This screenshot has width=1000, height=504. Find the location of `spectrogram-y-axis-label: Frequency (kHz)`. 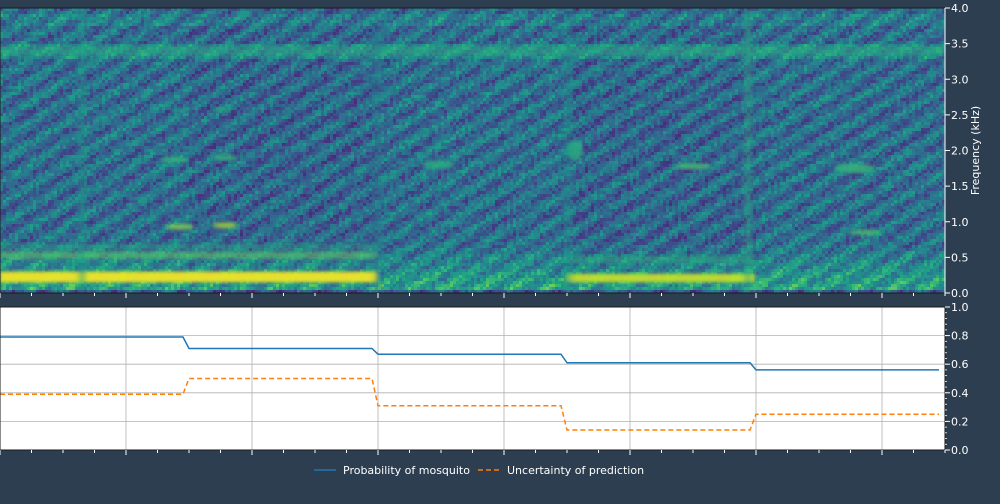

spectrogram-y-axis-label: Frequency (kHz) is located at coordinates (975, 150).